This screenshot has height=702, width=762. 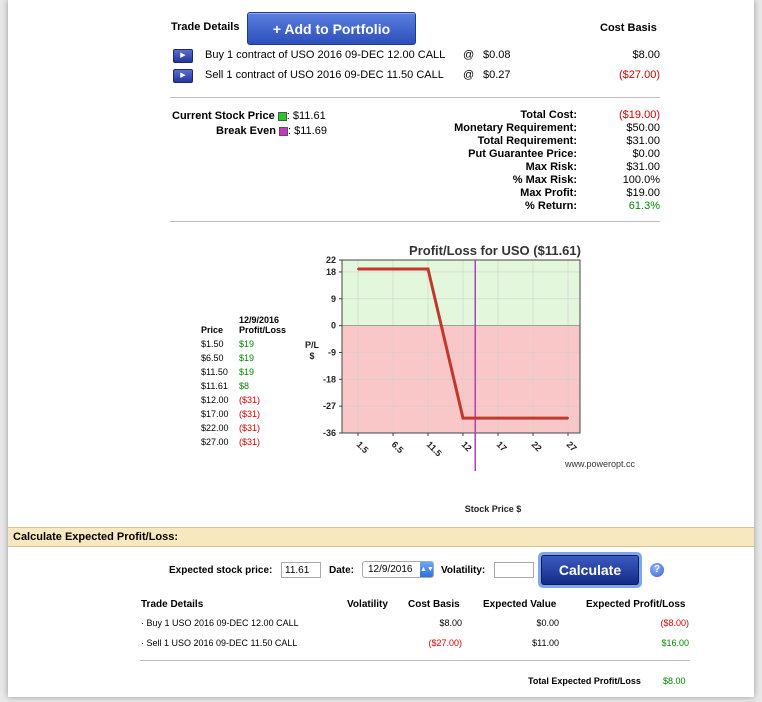 What do you see at coordinates (263, 330) in the screenshot?
I see `pl-table-pl-header: Profit/Loss` at bounding box center [263, 330].